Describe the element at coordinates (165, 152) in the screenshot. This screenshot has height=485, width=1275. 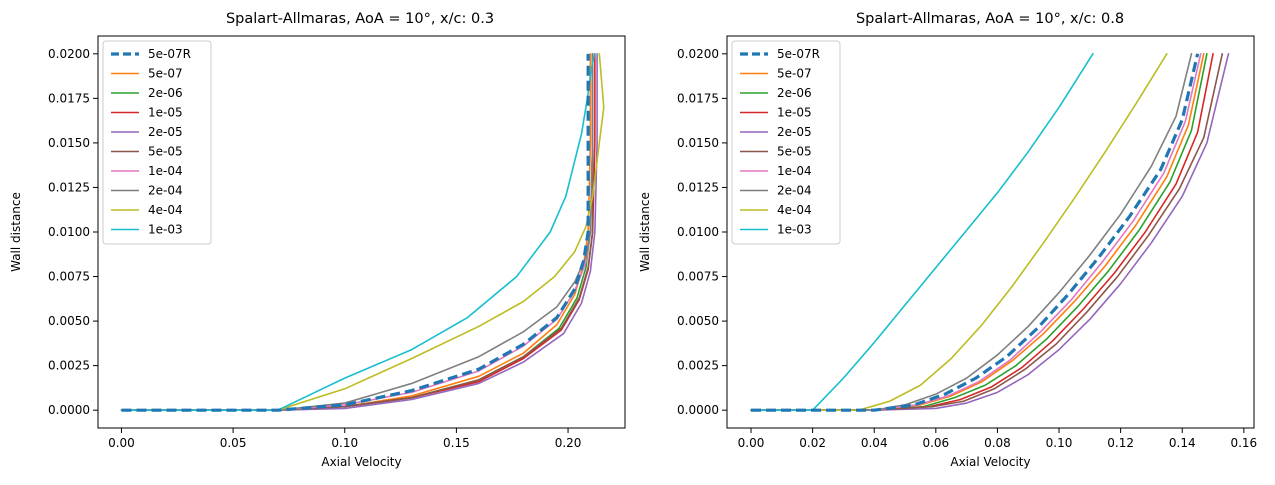
I see `left-legend-label-5e-05: 5e-05` at that location.